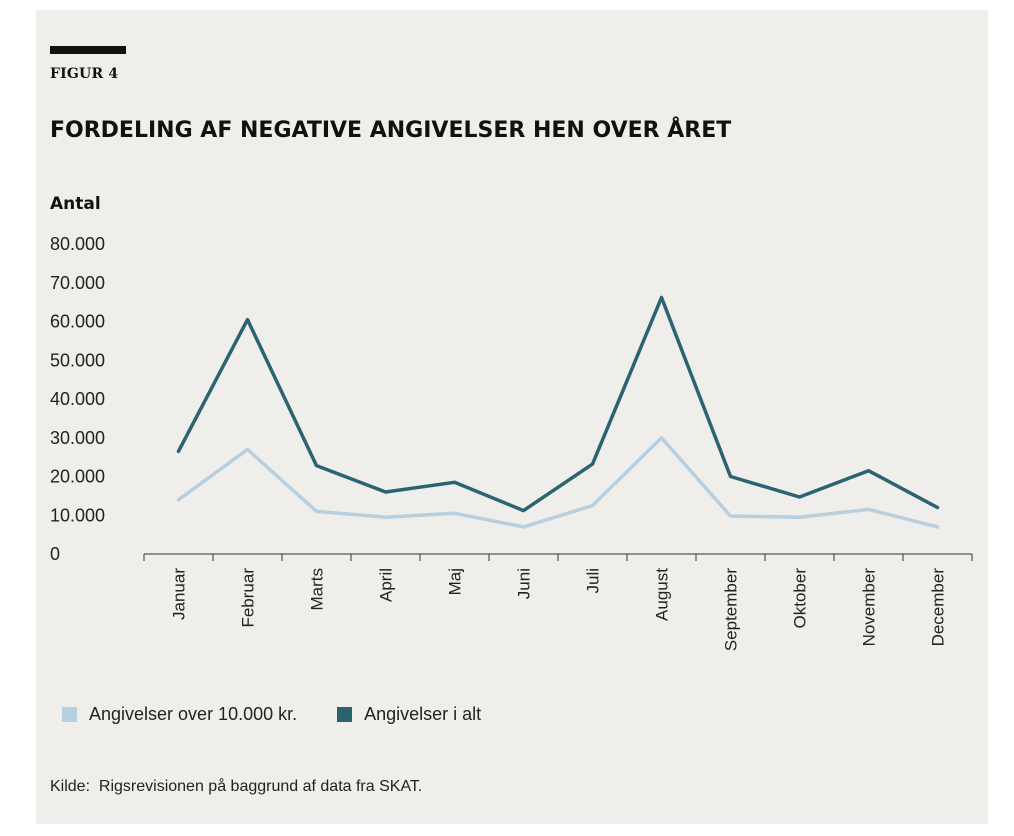  What do you see at coordinates (662, 594) in the screenshot?
I see `x-tick-label: August` at bounding box center [662, 594].